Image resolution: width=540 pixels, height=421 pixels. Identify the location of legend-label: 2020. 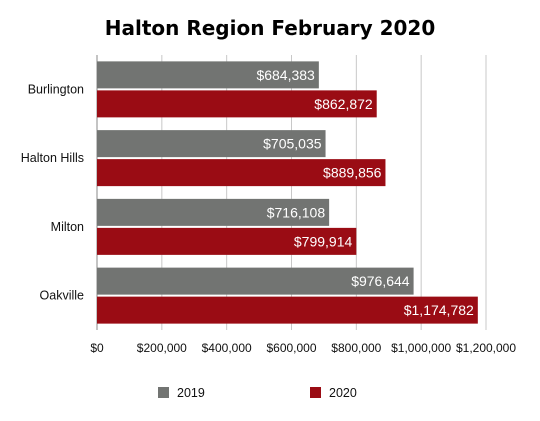
(343, 393).